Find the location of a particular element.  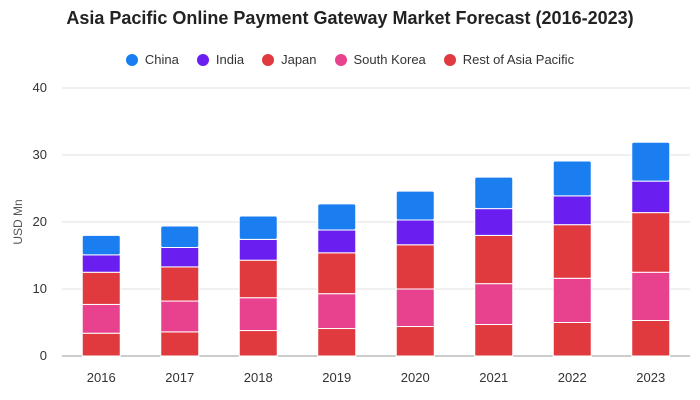

x-tick-label: 2020 is located at coordinates (415, 377).